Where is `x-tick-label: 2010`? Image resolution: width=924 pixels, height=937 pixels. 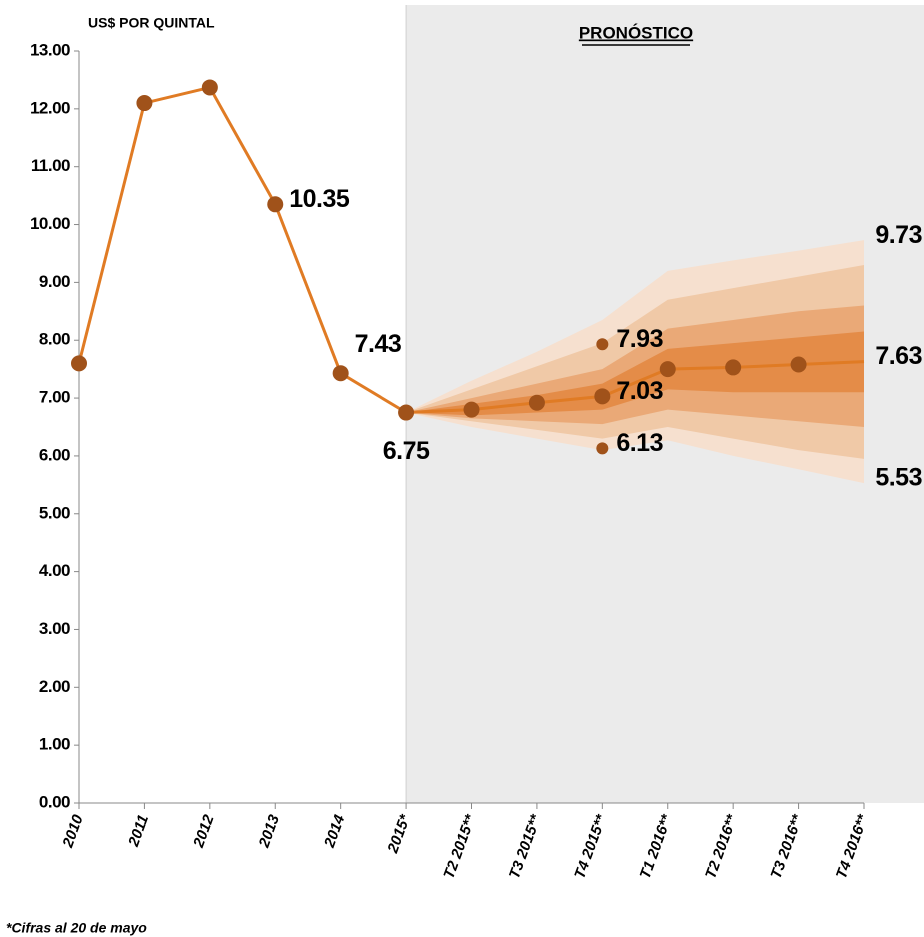 x-tick-label: 2010 is located at coordinates (73, 831).